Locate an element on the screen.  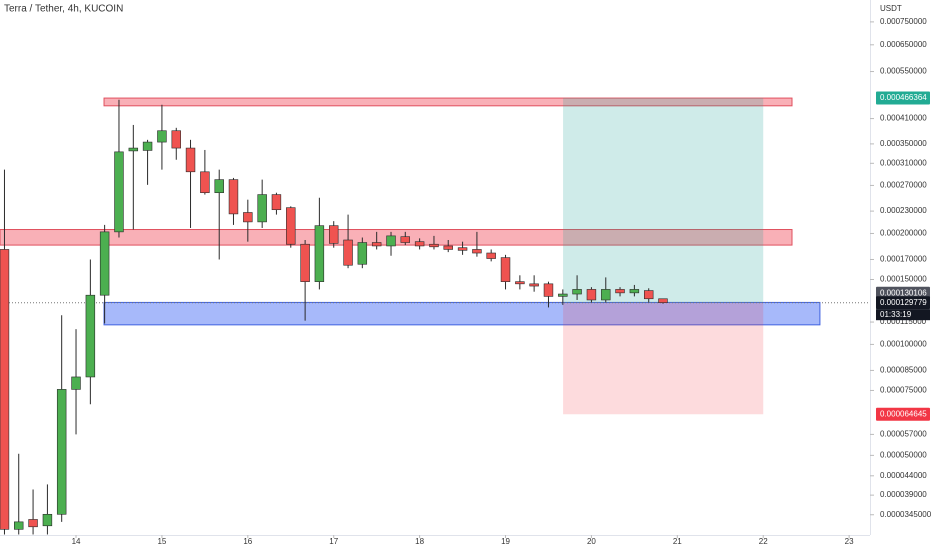
y-tick-label: 0.000075000 is located at coordinates (903, 390).